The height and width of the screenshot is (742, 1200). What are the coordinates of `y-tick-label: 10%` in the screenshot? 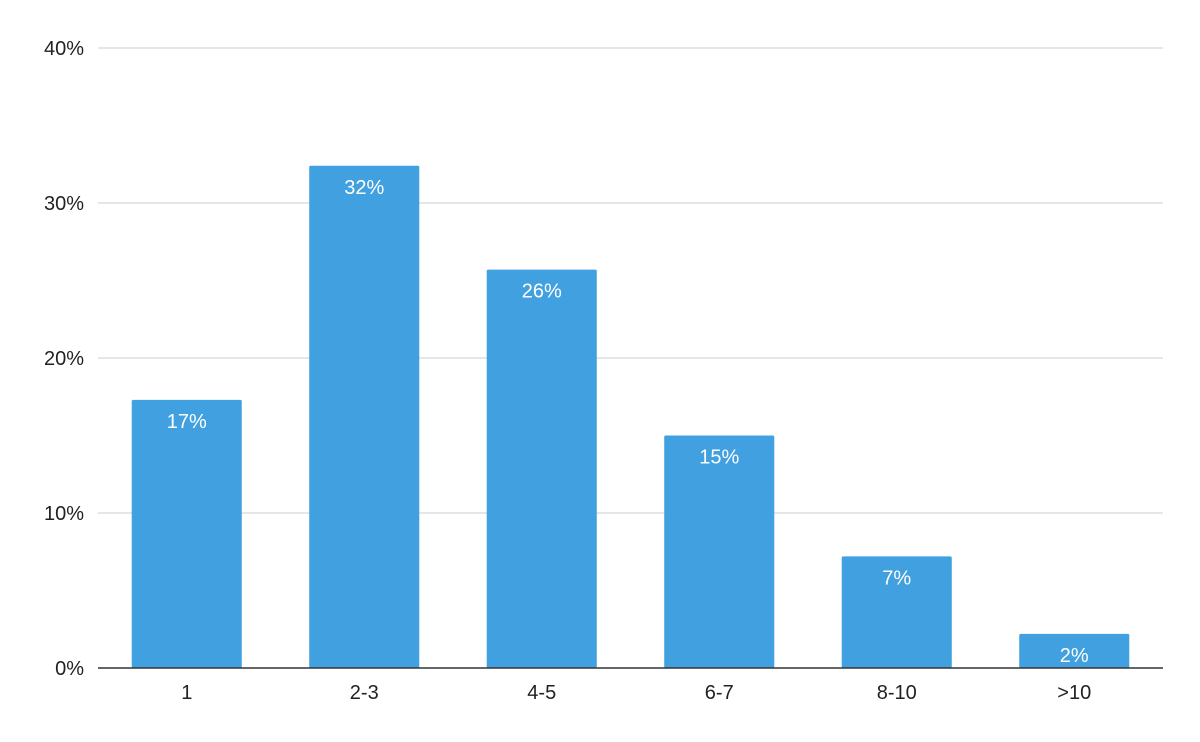 It's located at (64, 514).